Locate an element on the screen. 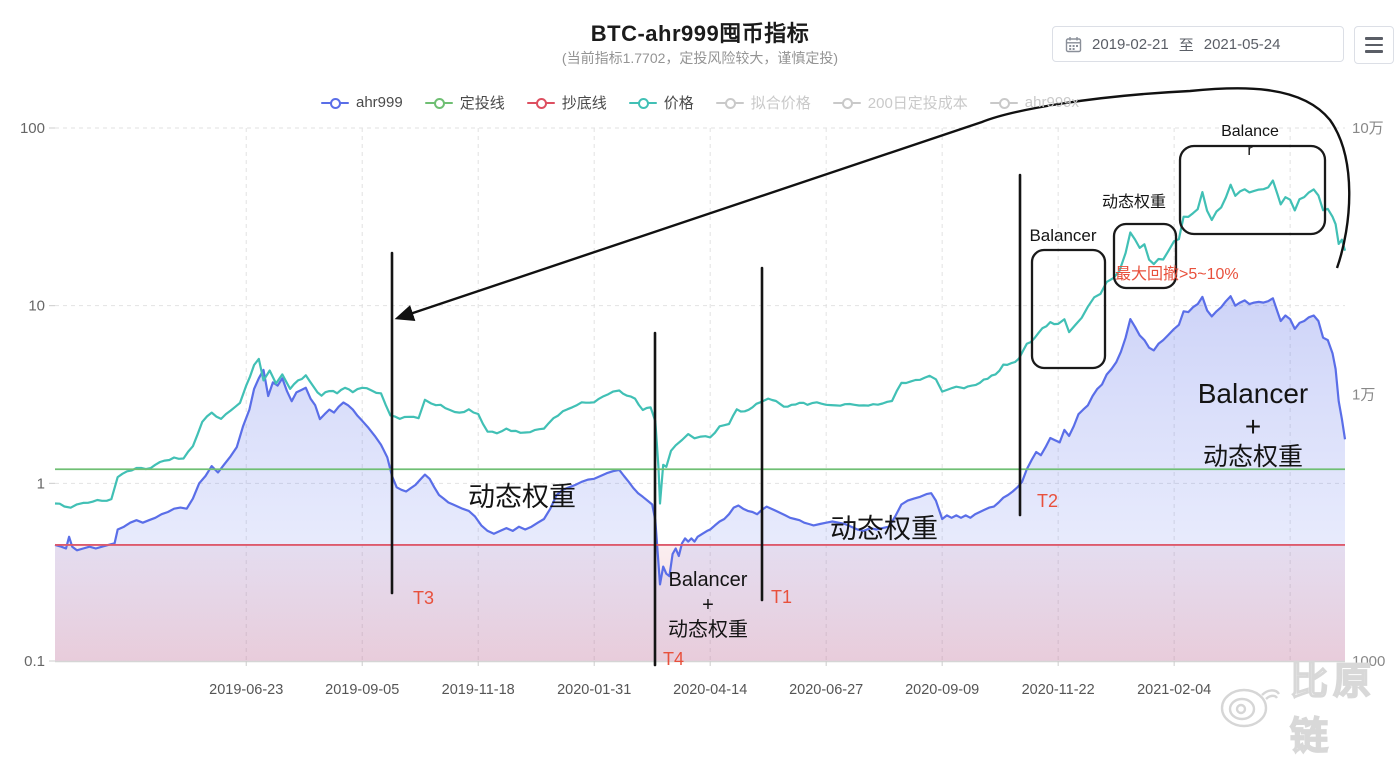 The width and height of the screenshot is (1400, 760). legend-label: ahr999 is located at coordinates (379, 102).